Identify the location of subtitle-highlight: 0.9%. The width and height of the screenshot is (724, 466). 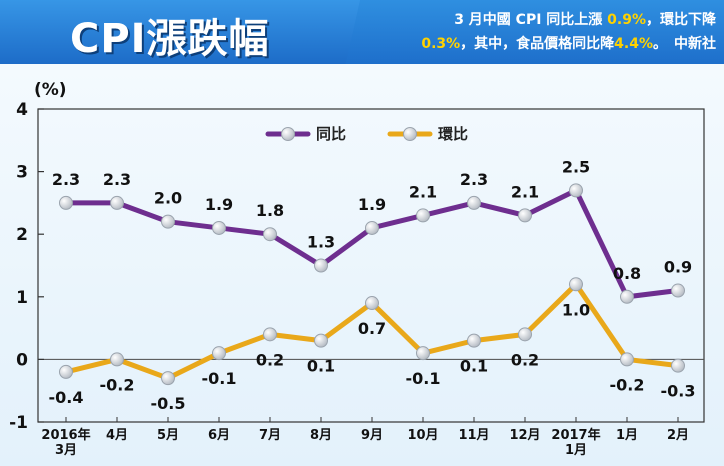
(626, 20).